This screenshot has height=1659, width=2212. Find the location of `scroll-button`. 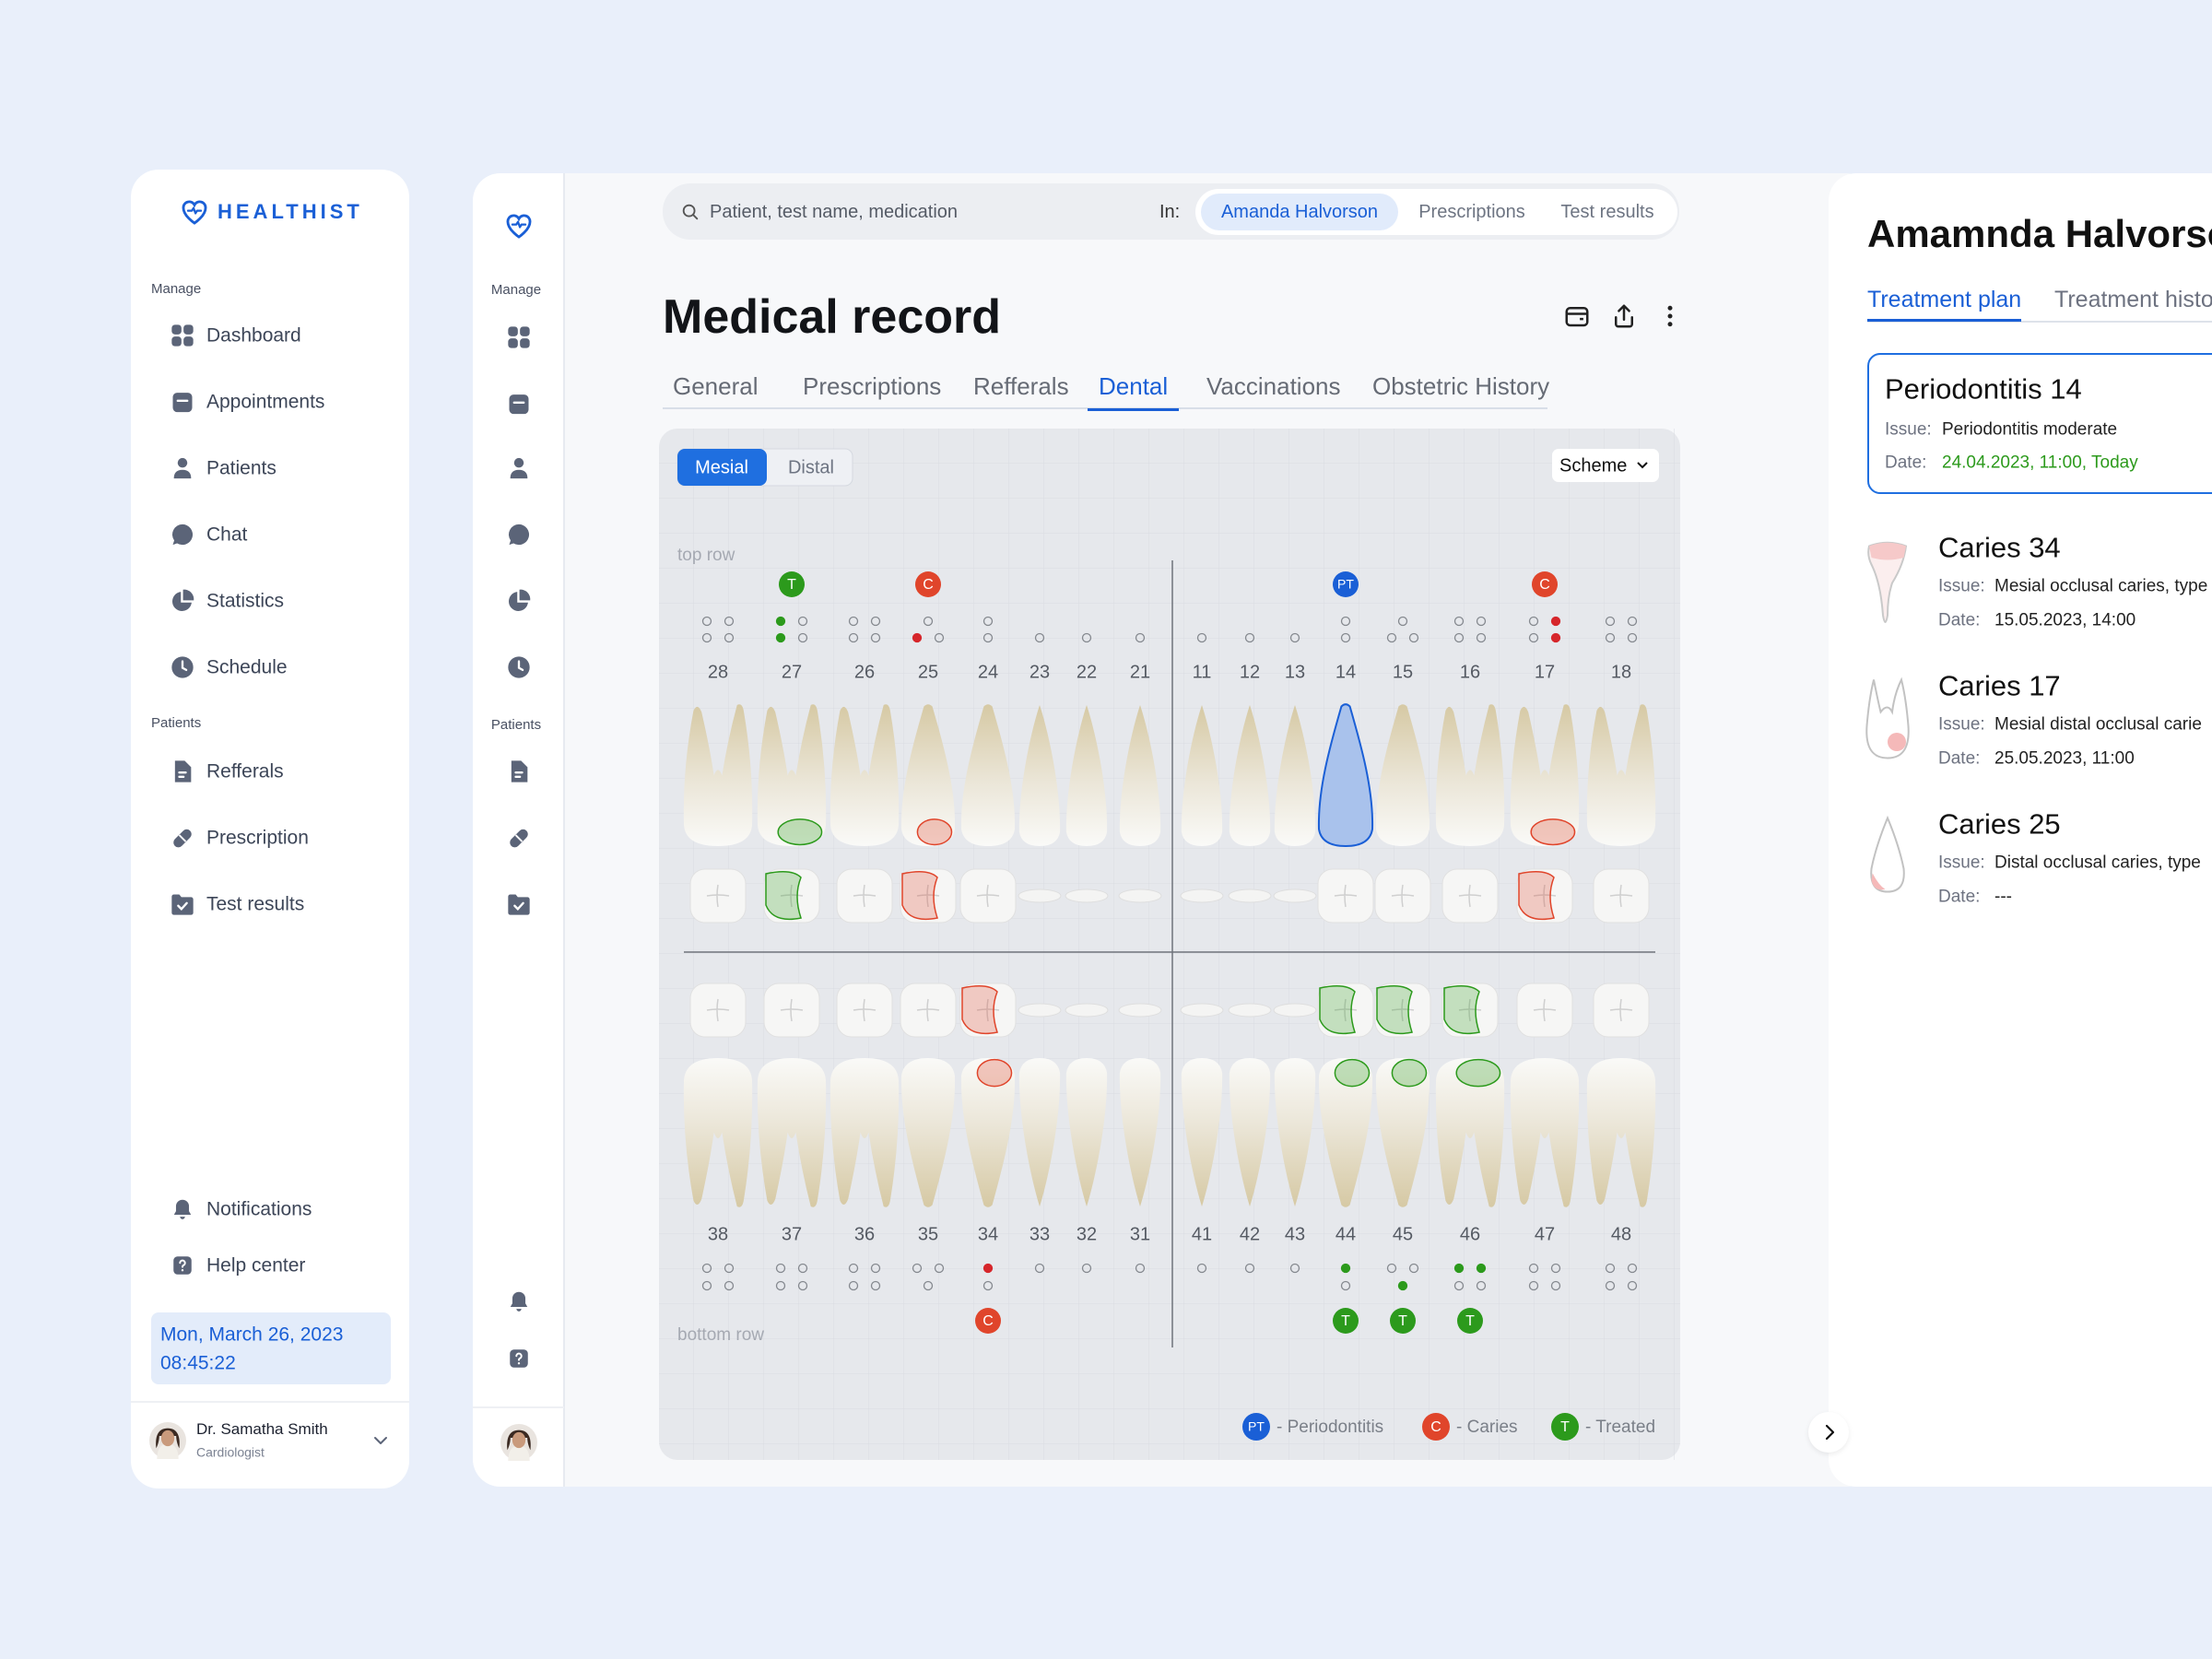

scroll-button is located at coordinates (1828, 1432).